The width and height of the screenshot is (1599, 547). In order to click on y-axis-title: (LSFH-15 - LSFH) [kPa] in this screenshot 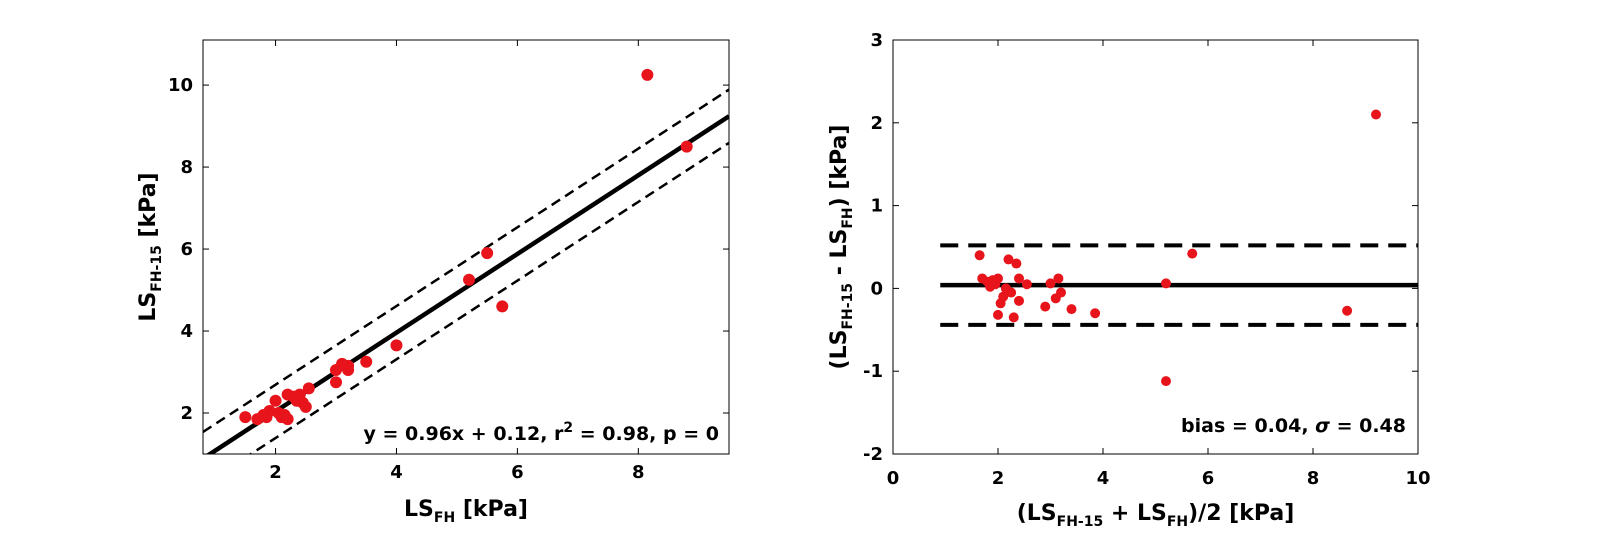, I will do `click(841, 247)`.